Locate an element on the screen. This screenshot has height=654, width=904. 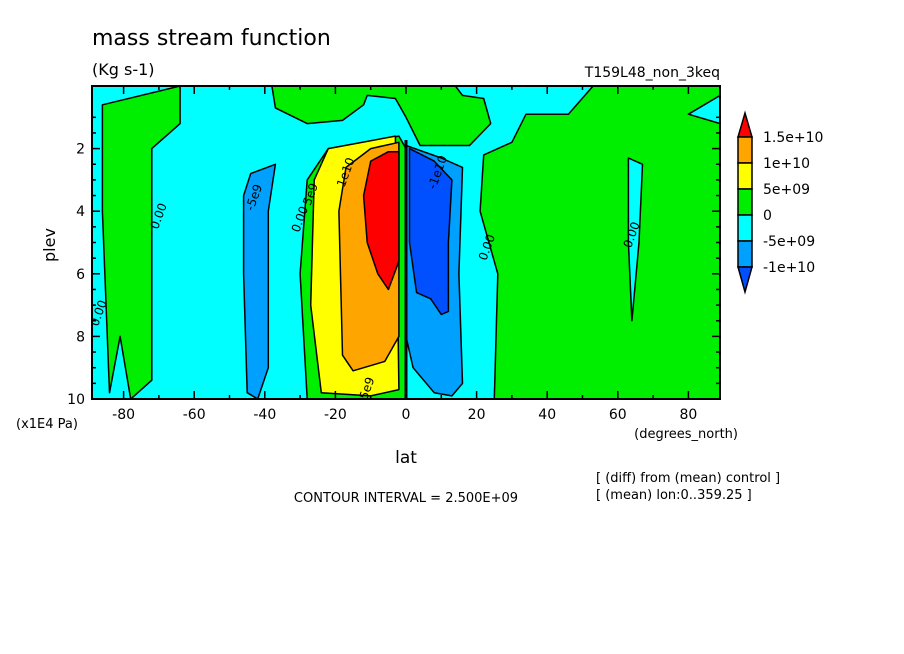
x-tick-label: 60 is located at coordinates (618, 415).